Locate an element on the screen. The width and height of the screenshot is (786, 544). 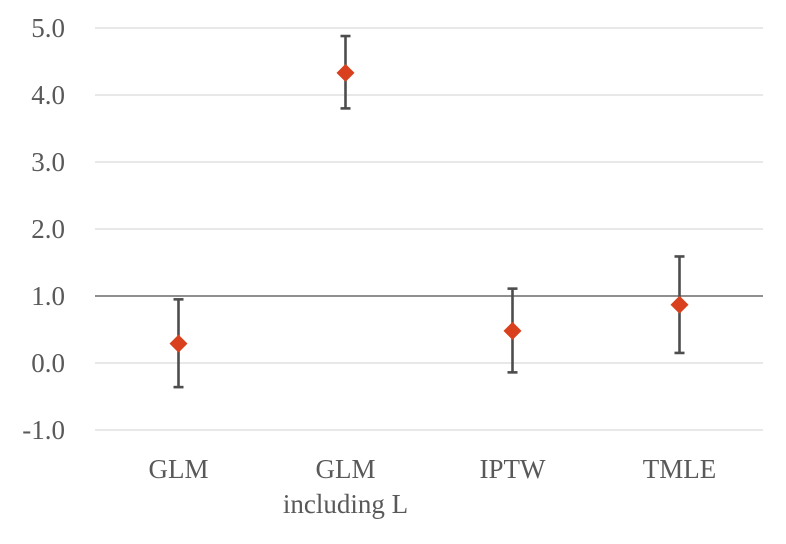
x-tick-label: IPTW is located at coordinates (513, 469).